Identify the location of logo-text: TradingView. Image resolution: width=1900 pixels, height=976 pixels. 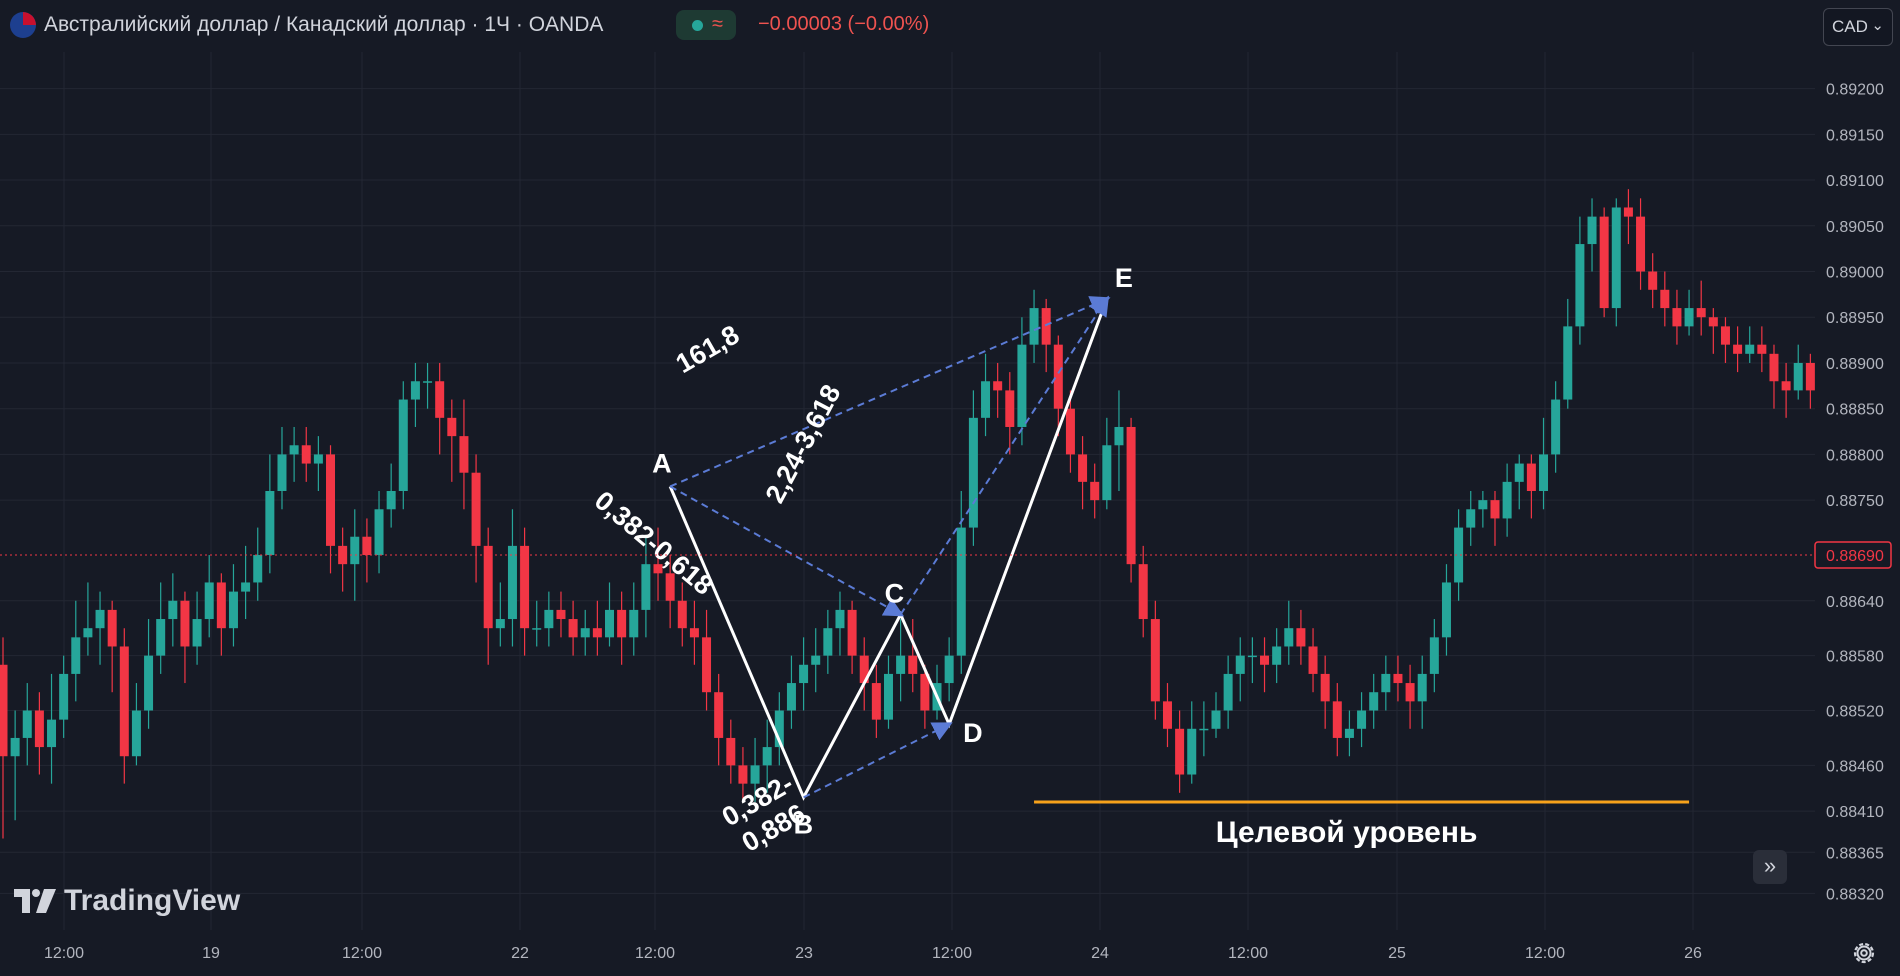
(152, 900).